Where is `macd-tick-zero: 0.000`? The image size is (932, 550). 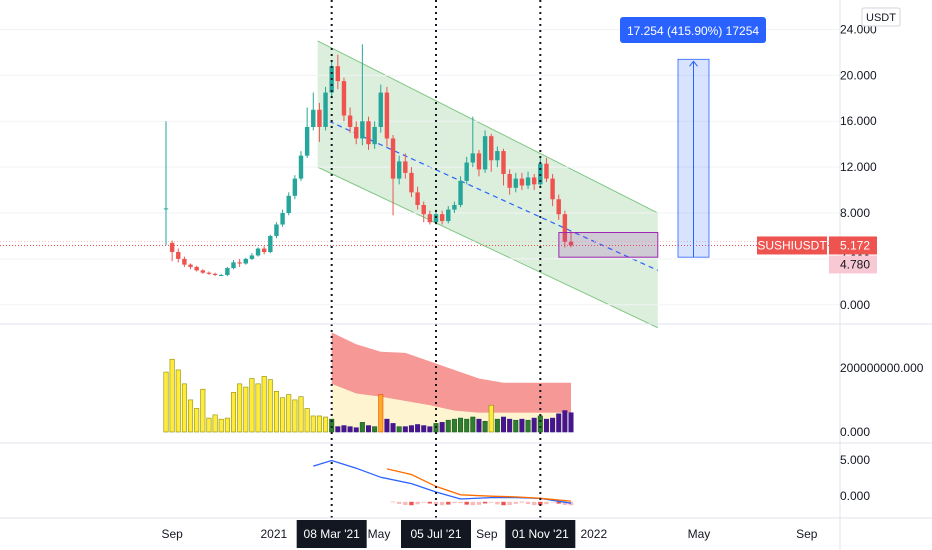
macd-tick-zero: 0.000 is located at coordinates (855, 496).